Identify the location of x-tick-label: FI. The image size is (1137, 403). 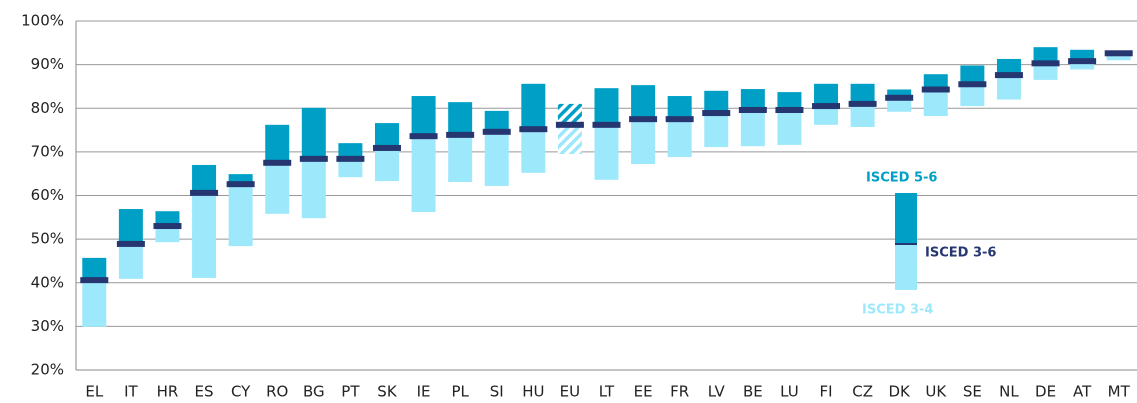
(825, 392).